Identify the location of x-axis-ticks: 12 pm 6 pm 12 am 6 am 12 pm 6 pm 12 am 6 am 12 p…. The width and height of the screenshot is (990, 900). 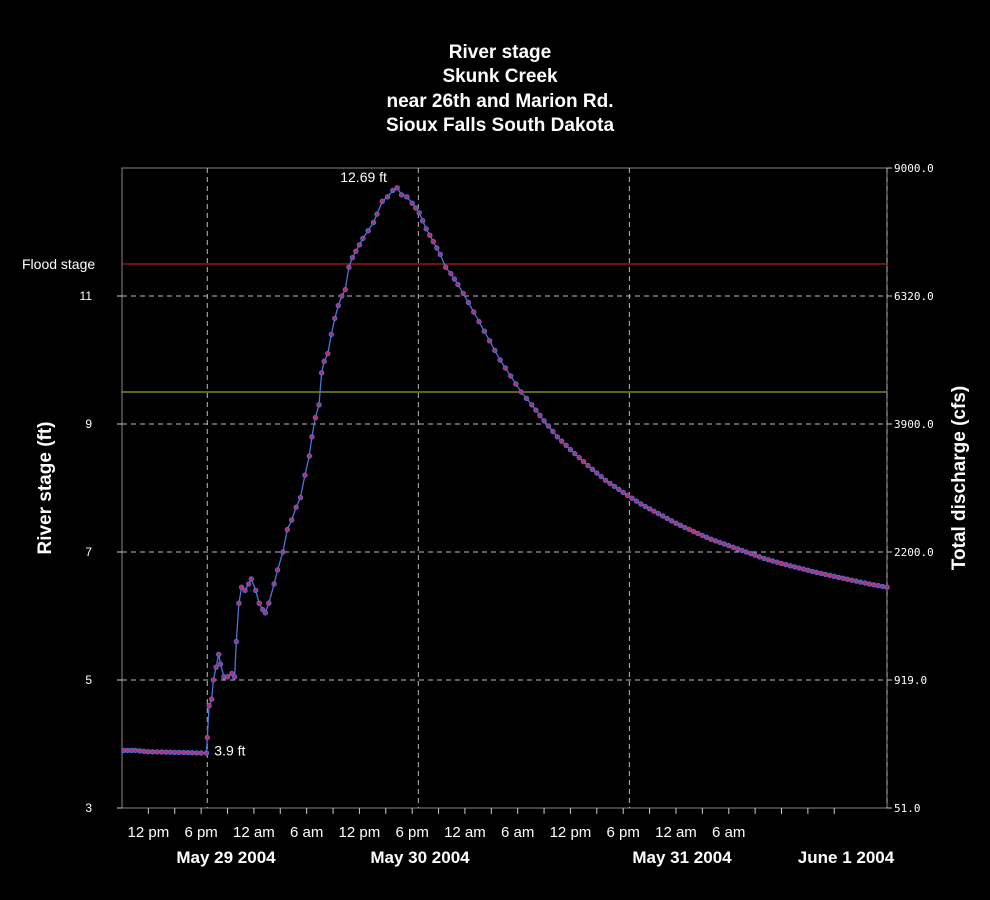
(481, 824).